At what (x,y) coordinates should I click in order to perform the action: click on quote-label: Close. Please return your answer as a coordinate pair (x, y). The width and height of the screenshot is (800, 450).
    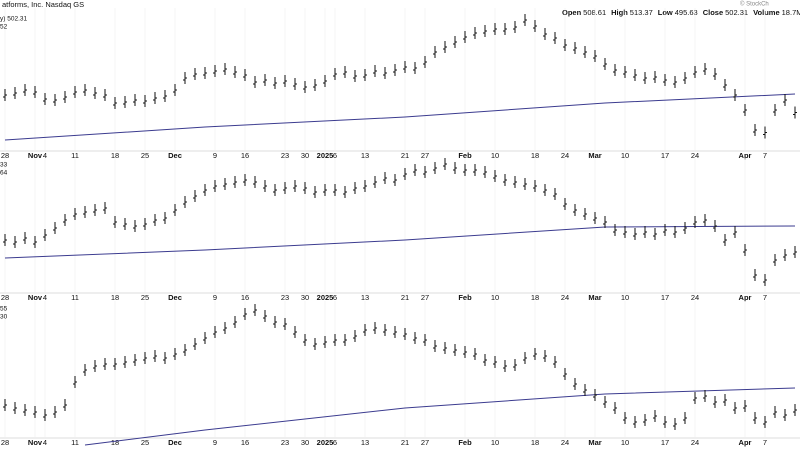
    Looking at the image, I should click on (713, 12).